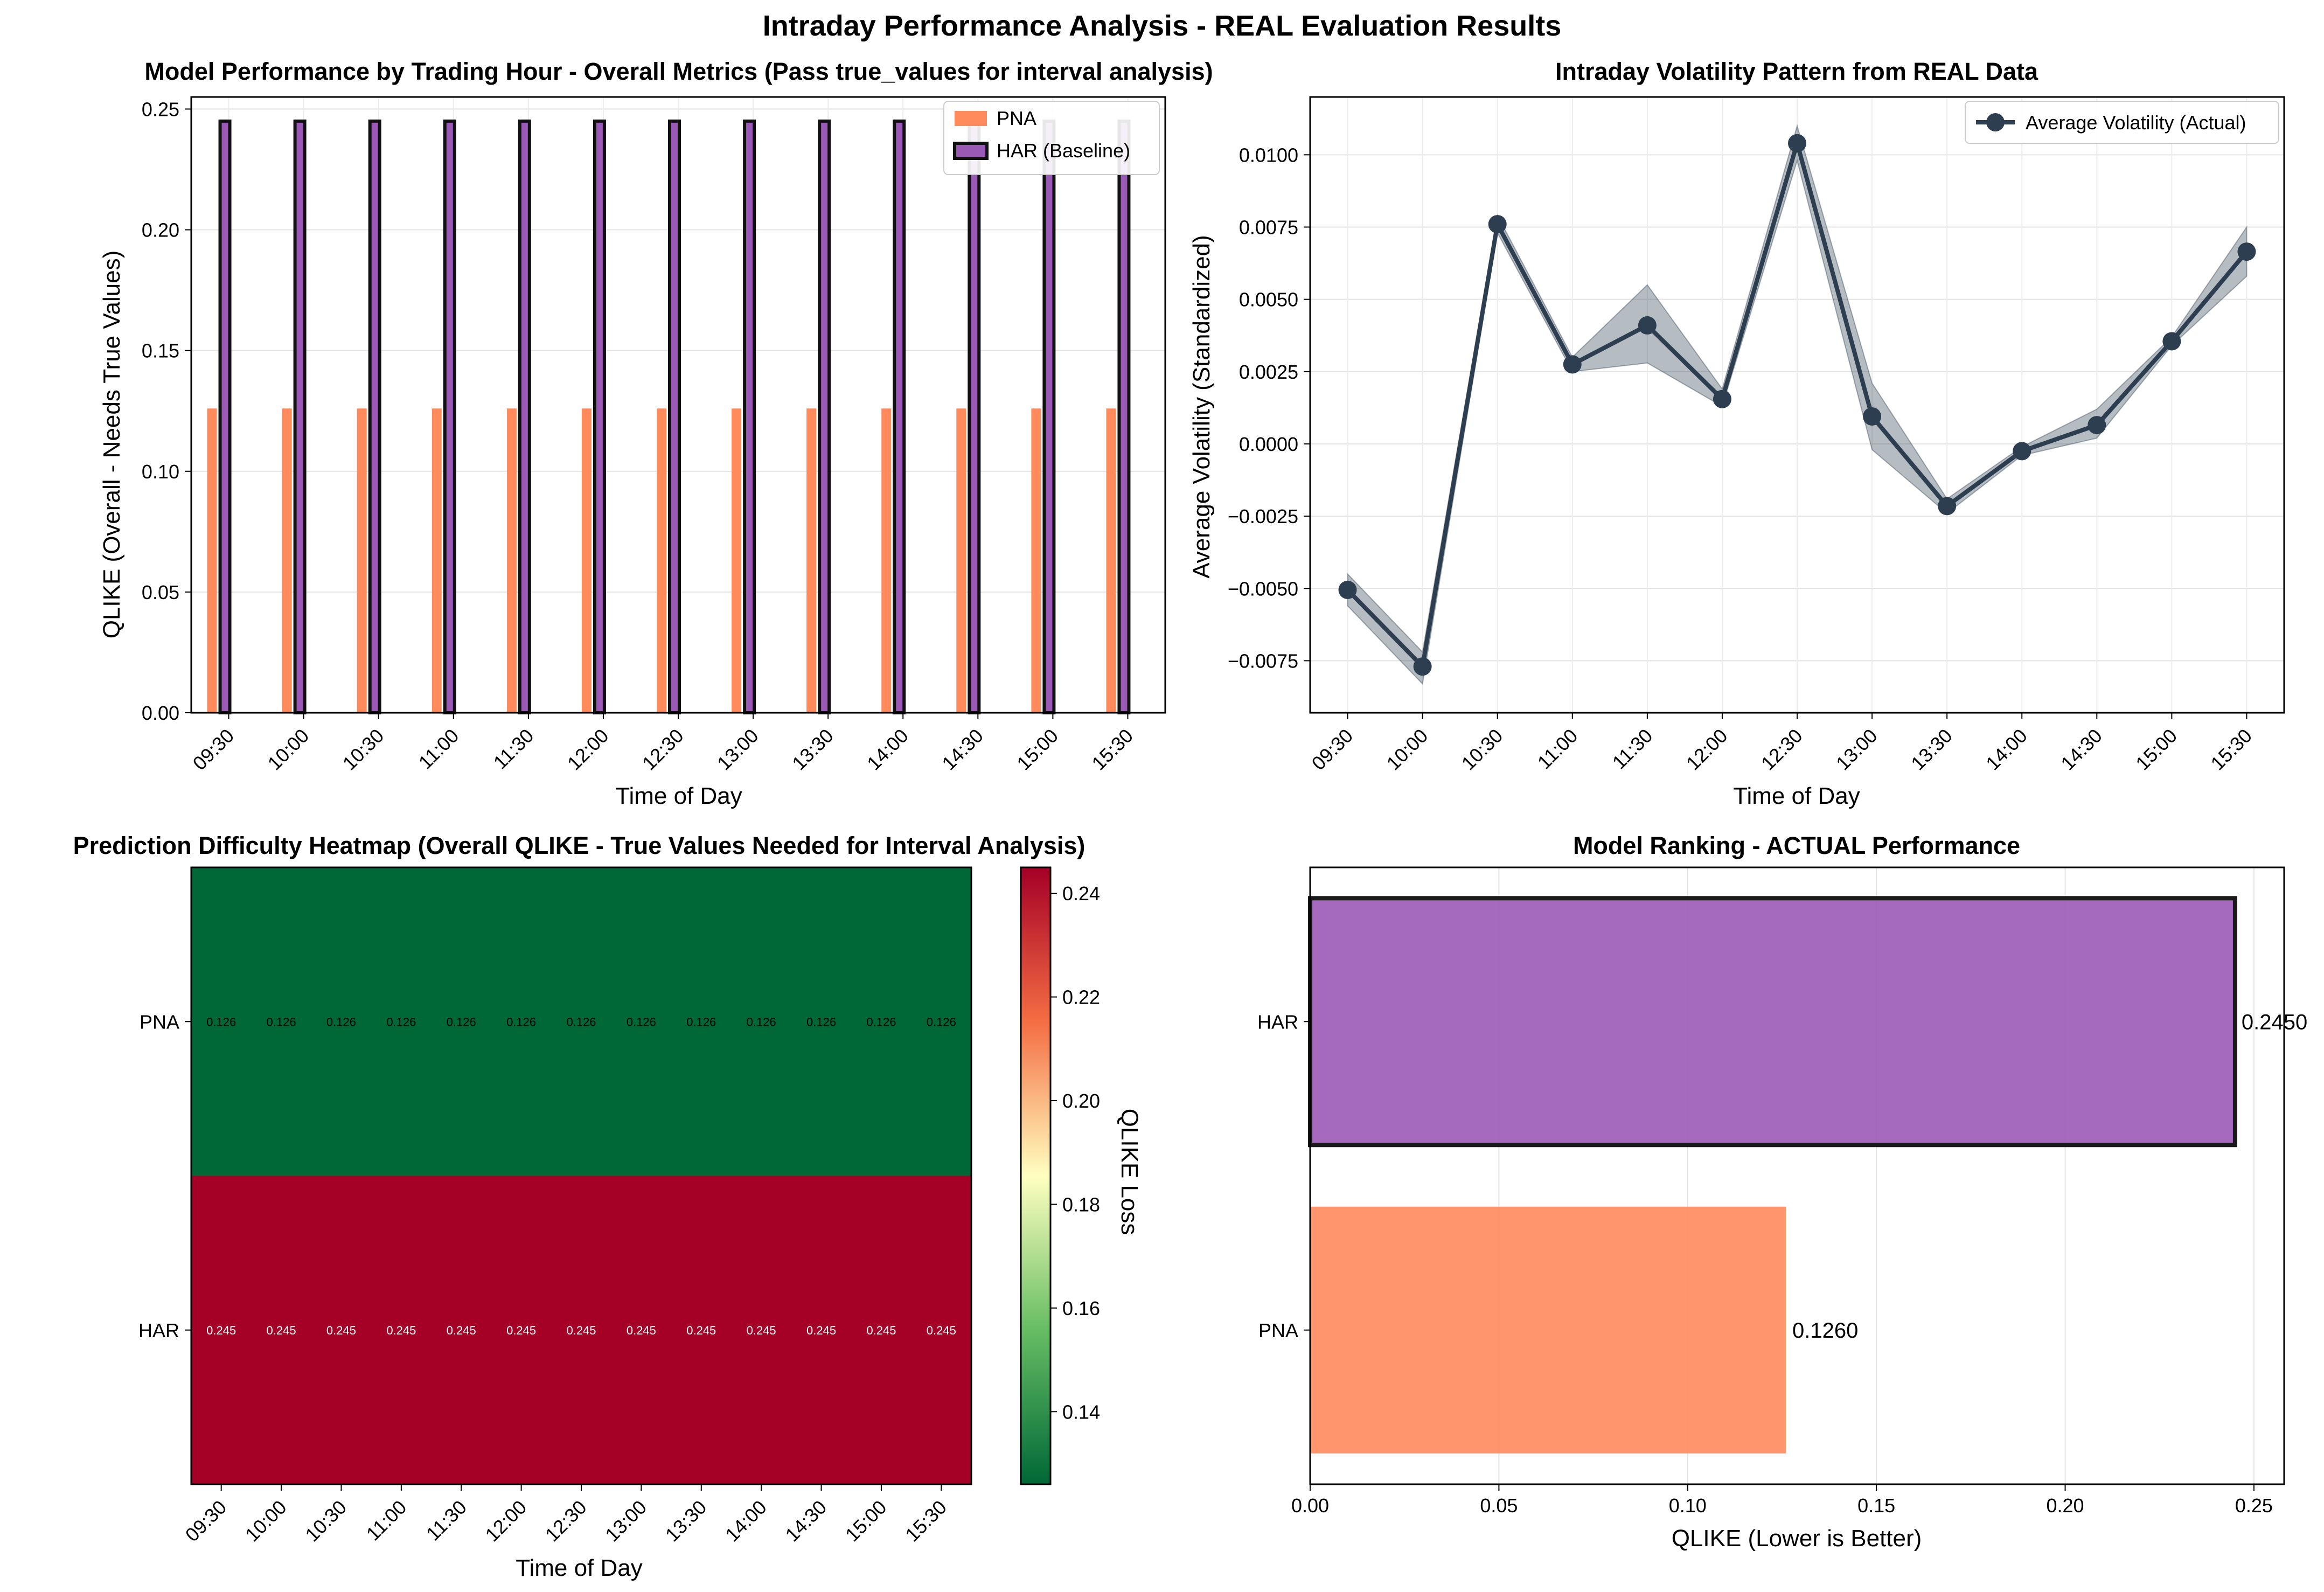  Describe the element at coordinates (2122, 122) in the screenshot. I see `legend-box` at that location.